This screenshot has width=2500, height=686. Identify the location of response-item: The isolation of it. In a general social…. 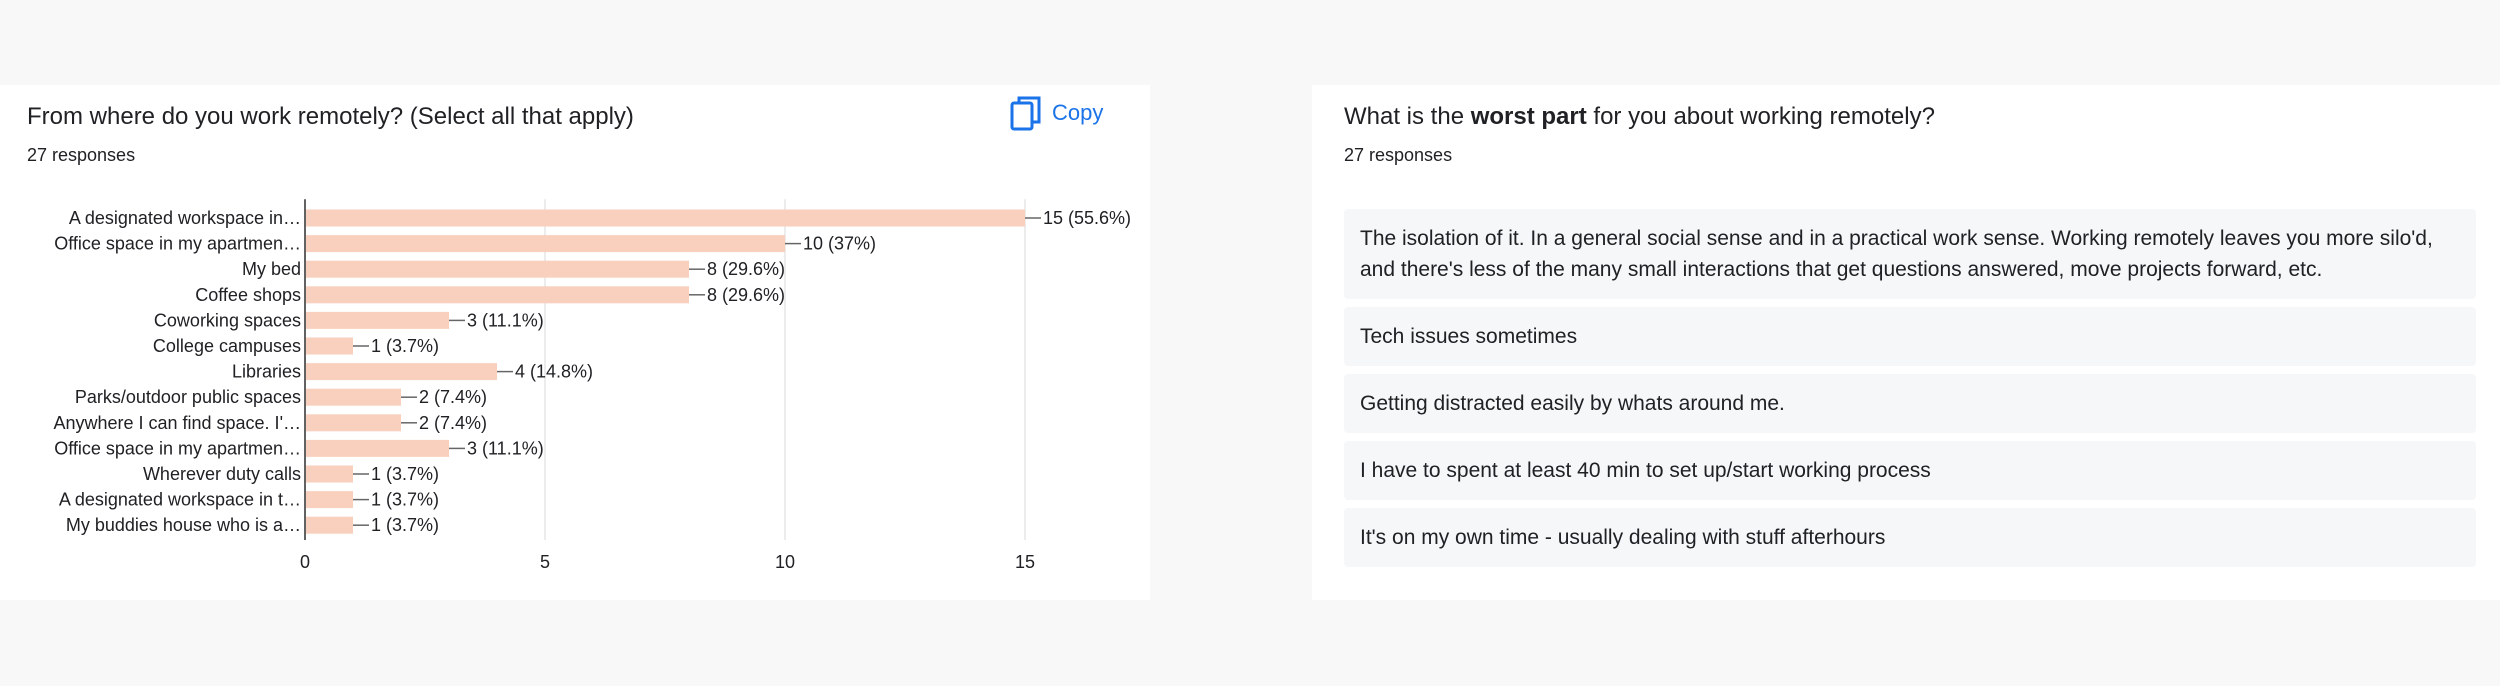
(1910, 254).